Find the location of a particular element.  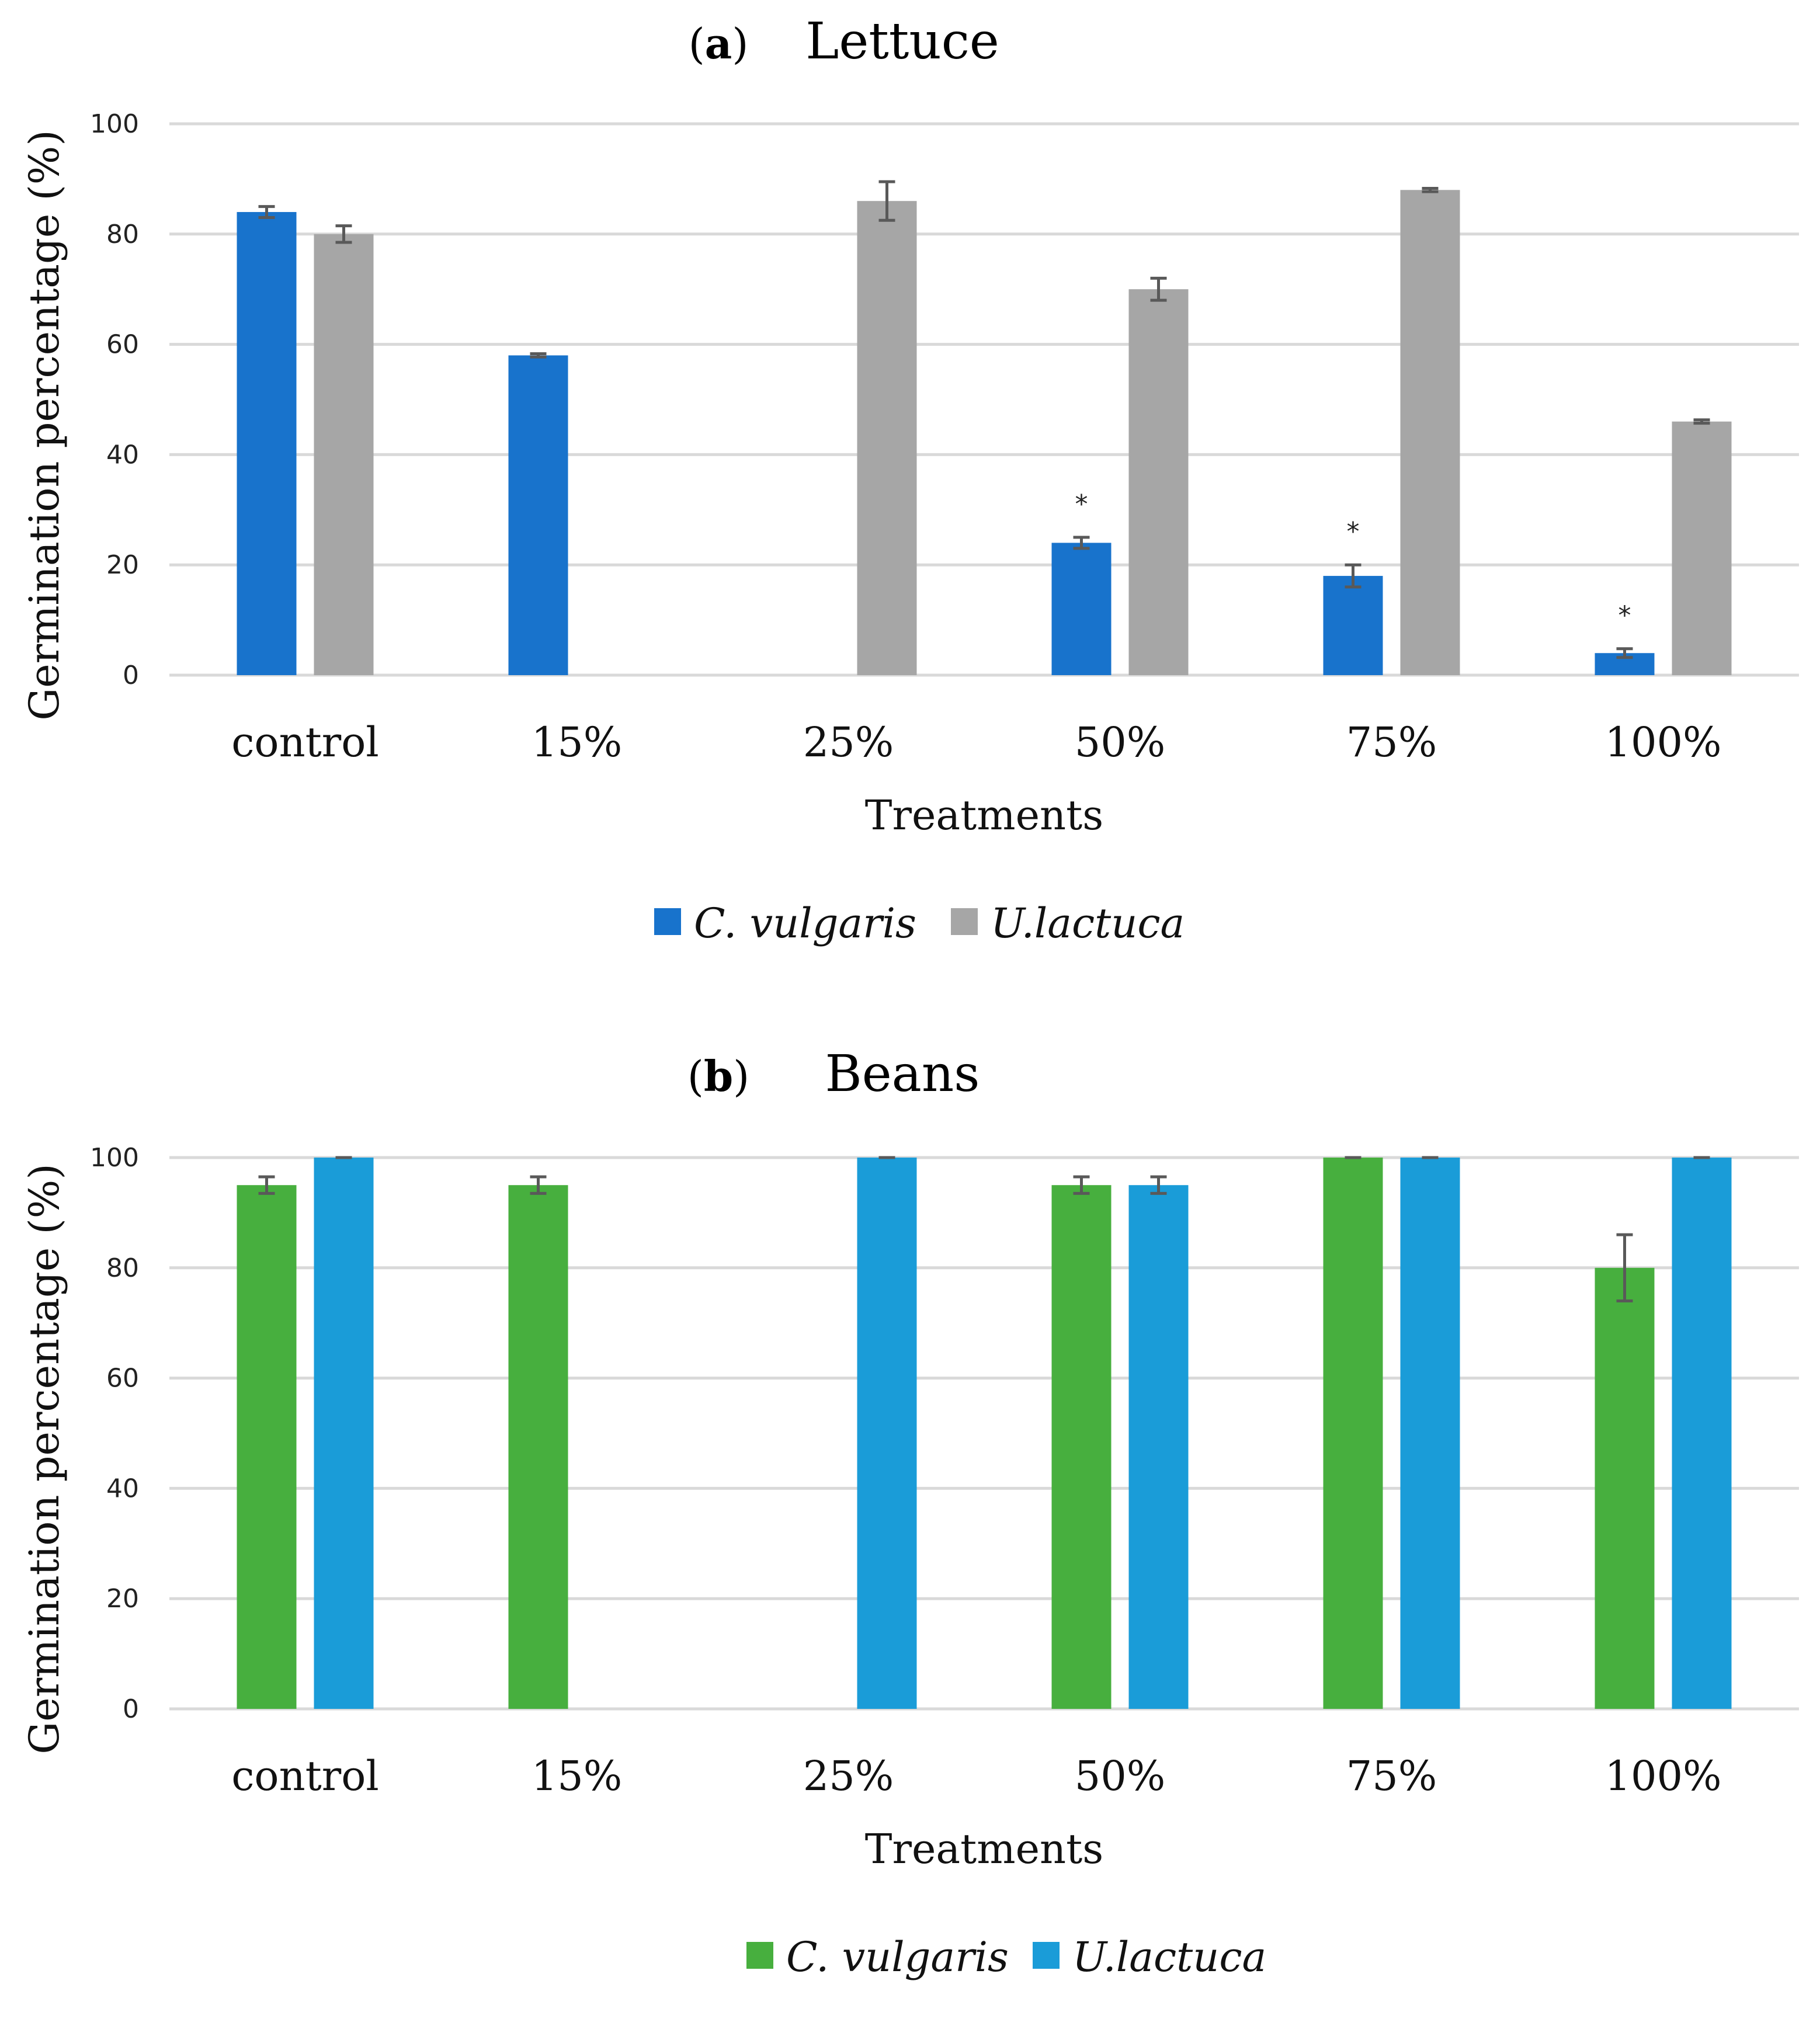

panel-letter: a is located at coordinates (718, 43).